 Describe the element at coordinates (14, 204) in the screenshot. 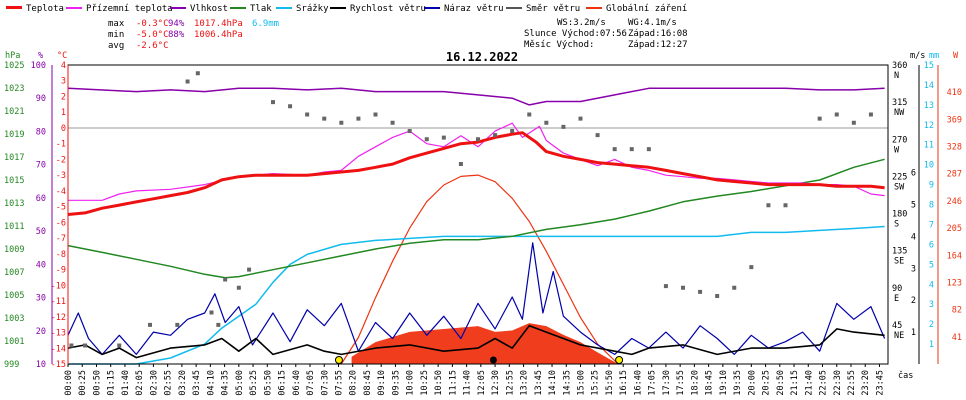

I see `tick-pressure: 1013` at that location.